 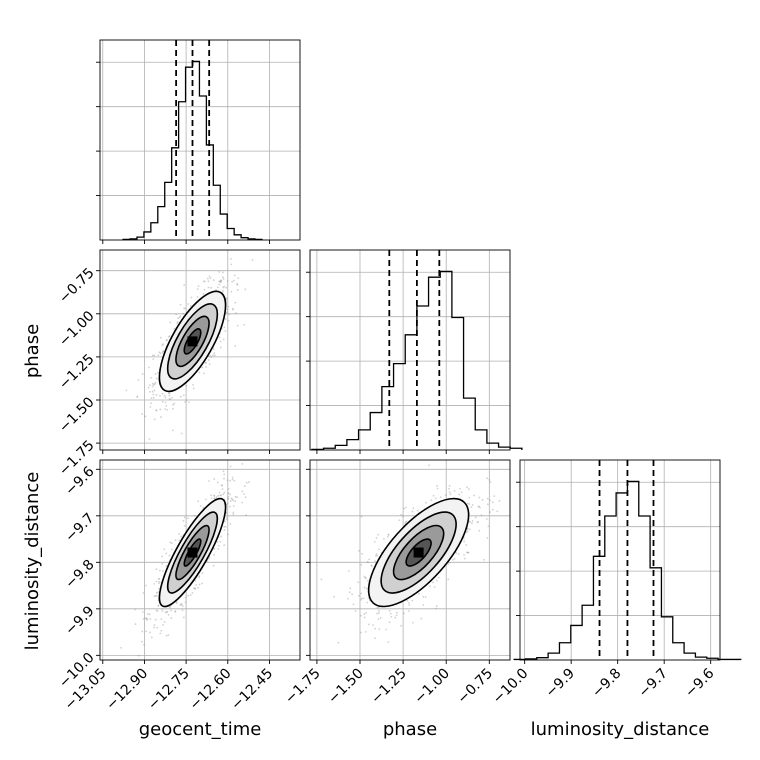 I want to click on pair-panel-luminosity_distance-vs-phase, so click(x=410, y=559).